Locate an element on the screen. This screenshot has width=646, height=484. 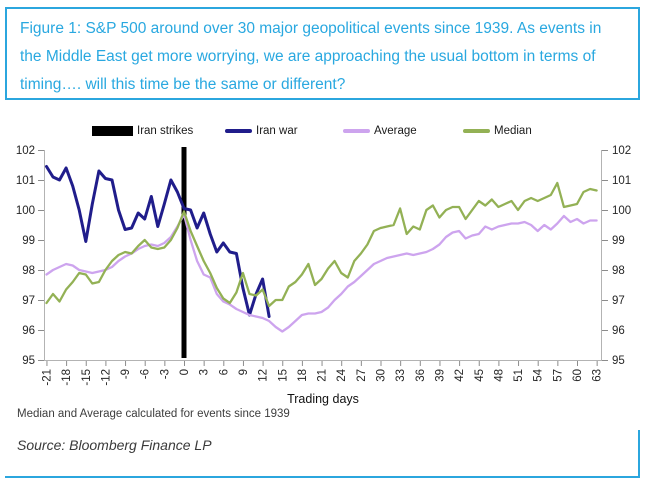
y-tick-label-right: 102 is located at coordinates (621, 151).